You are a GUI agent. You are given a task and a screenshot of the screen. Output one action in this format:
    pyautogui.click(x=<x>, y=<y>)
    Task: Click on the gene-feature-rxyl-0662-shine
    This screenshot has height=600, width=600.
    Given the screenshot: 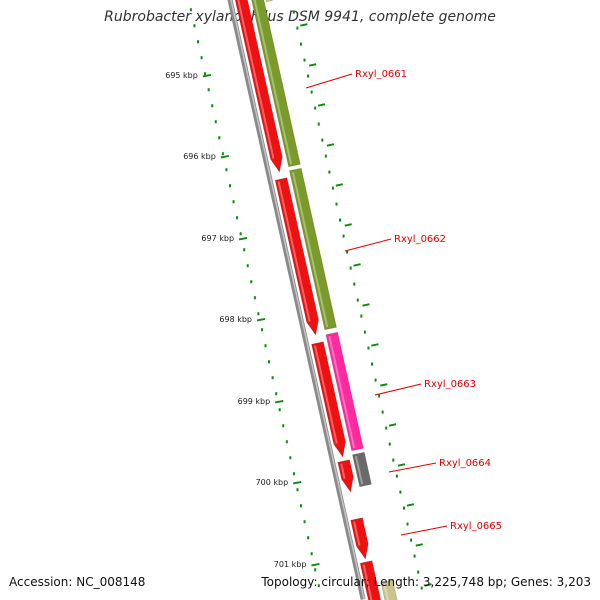 What is the action you would take?
    pyautogui.click(x=310, y=249)
    